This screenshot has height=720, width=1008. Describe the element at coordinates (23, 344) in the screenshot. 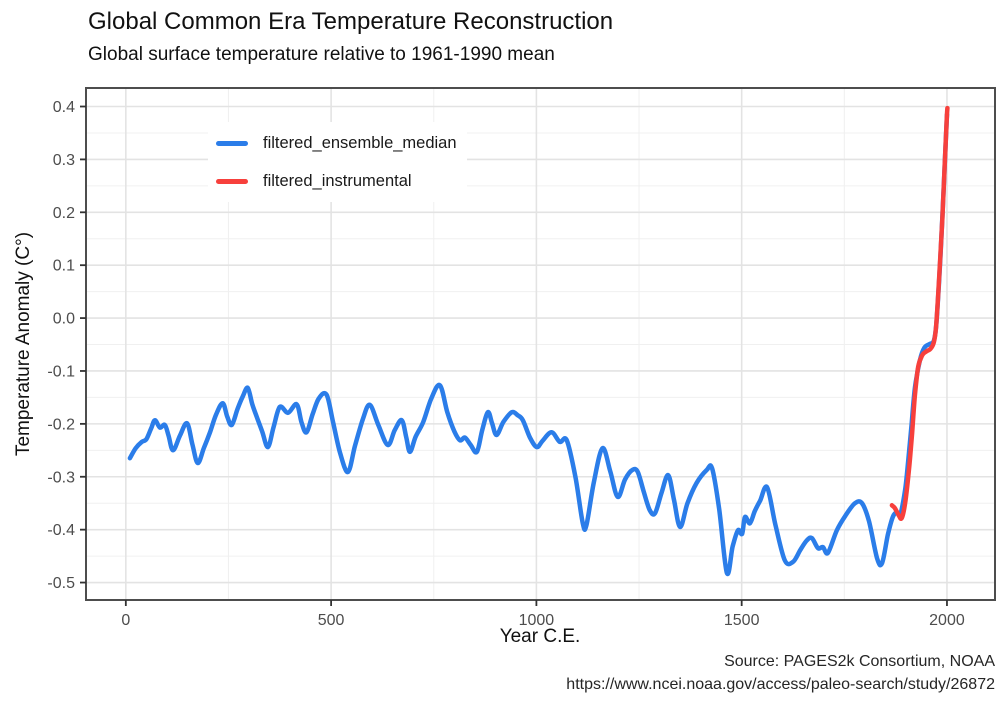

I see `y-axis-title: Temperature Anomaly (C°)` at that location.